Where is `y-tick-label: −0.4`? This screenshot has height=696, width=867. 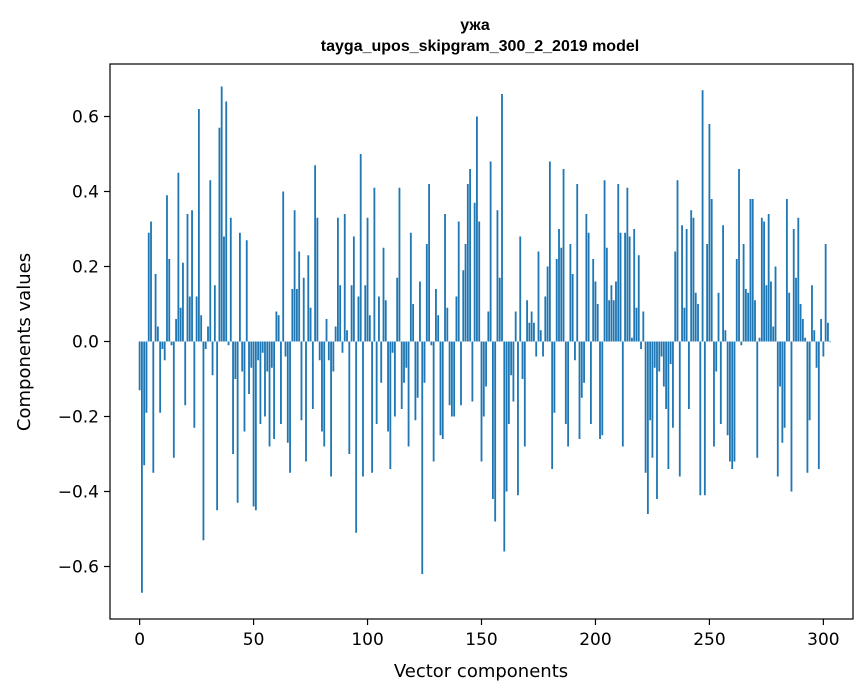
y-tick-label: −0.4 is located at coordinates (78, 493).